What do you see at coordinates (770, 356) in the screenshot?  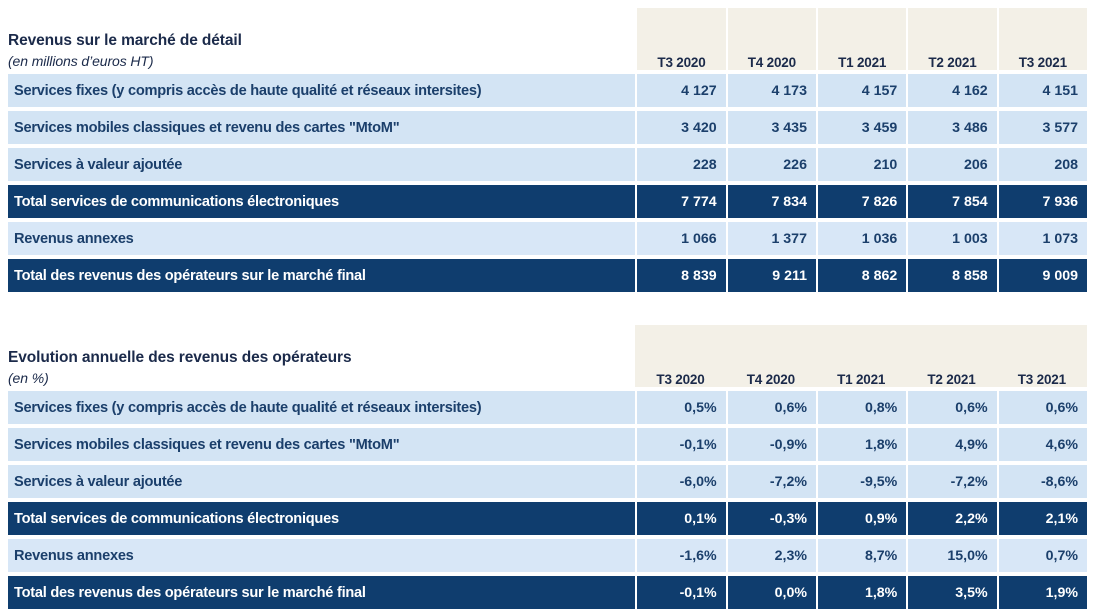 I see `column-header: T4 2020` at bounding box center [770, 356].